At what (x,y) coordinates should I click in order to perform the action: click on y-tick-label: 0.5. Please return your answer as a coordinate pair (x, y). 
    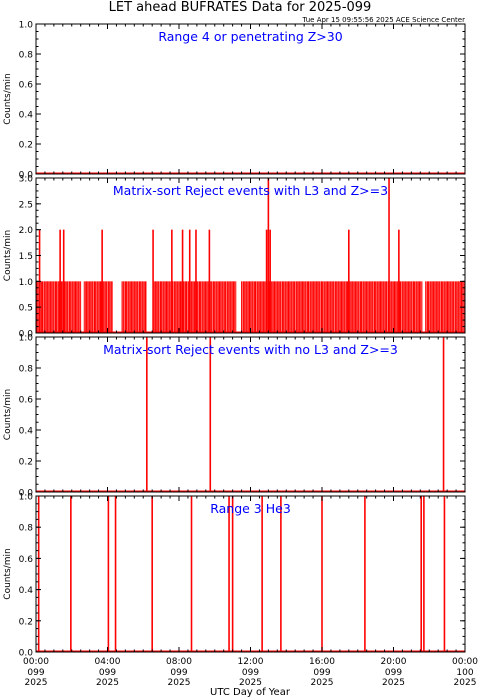
    Looking at the image, I should click on (26, 309).